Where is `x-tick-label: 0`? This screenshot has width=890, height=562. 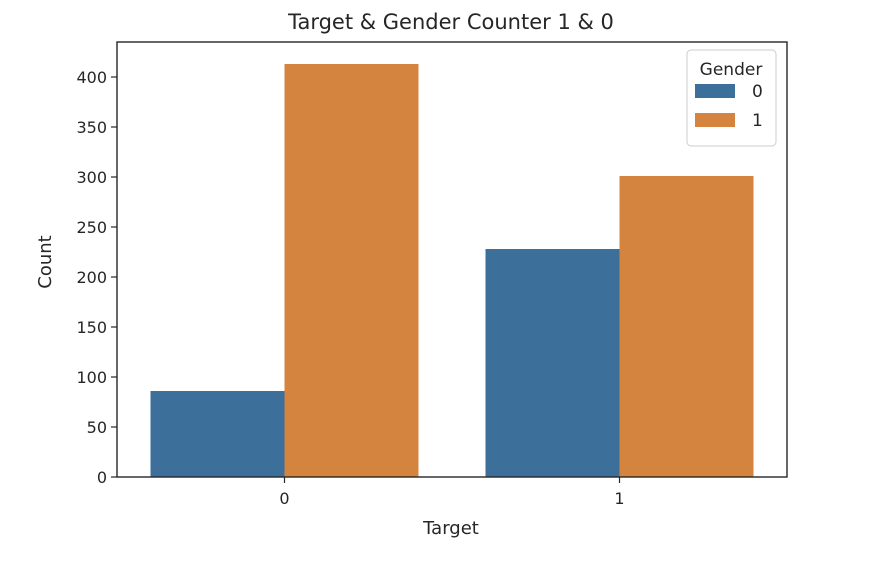
x-tick-label: 0 is located at coordinates (284, 498).